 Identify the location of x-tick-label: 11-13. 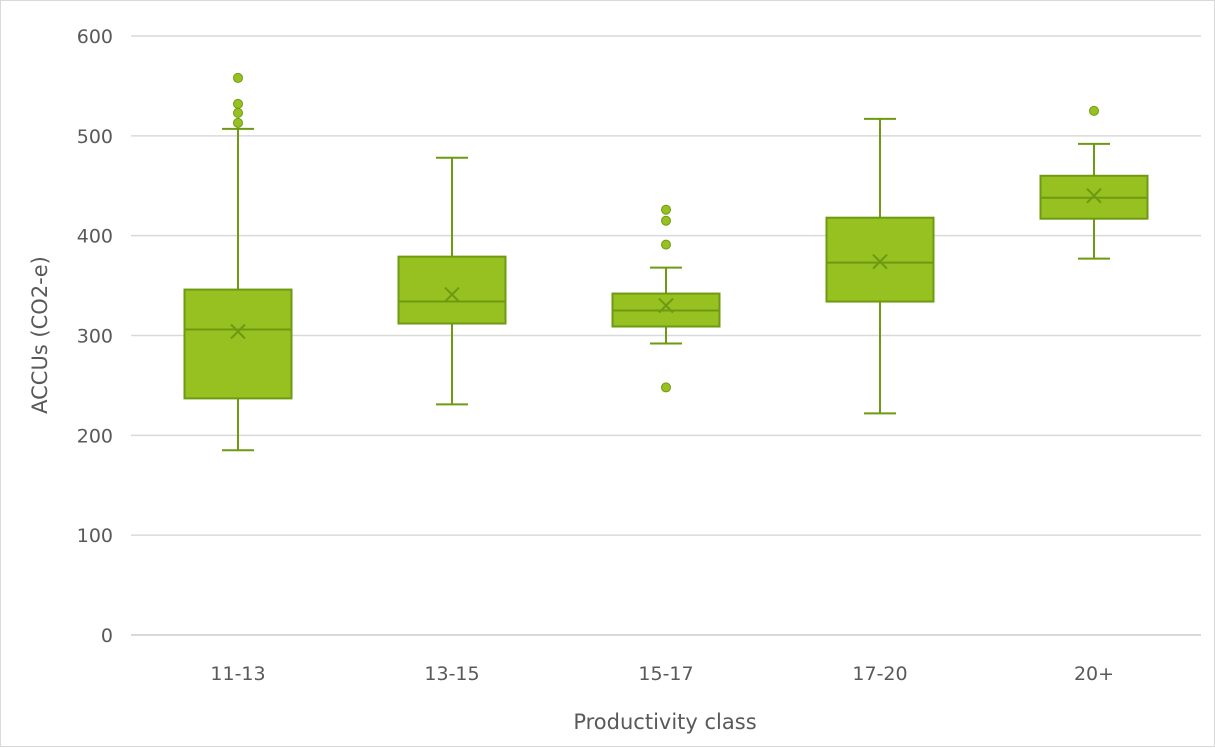
(237, 674).